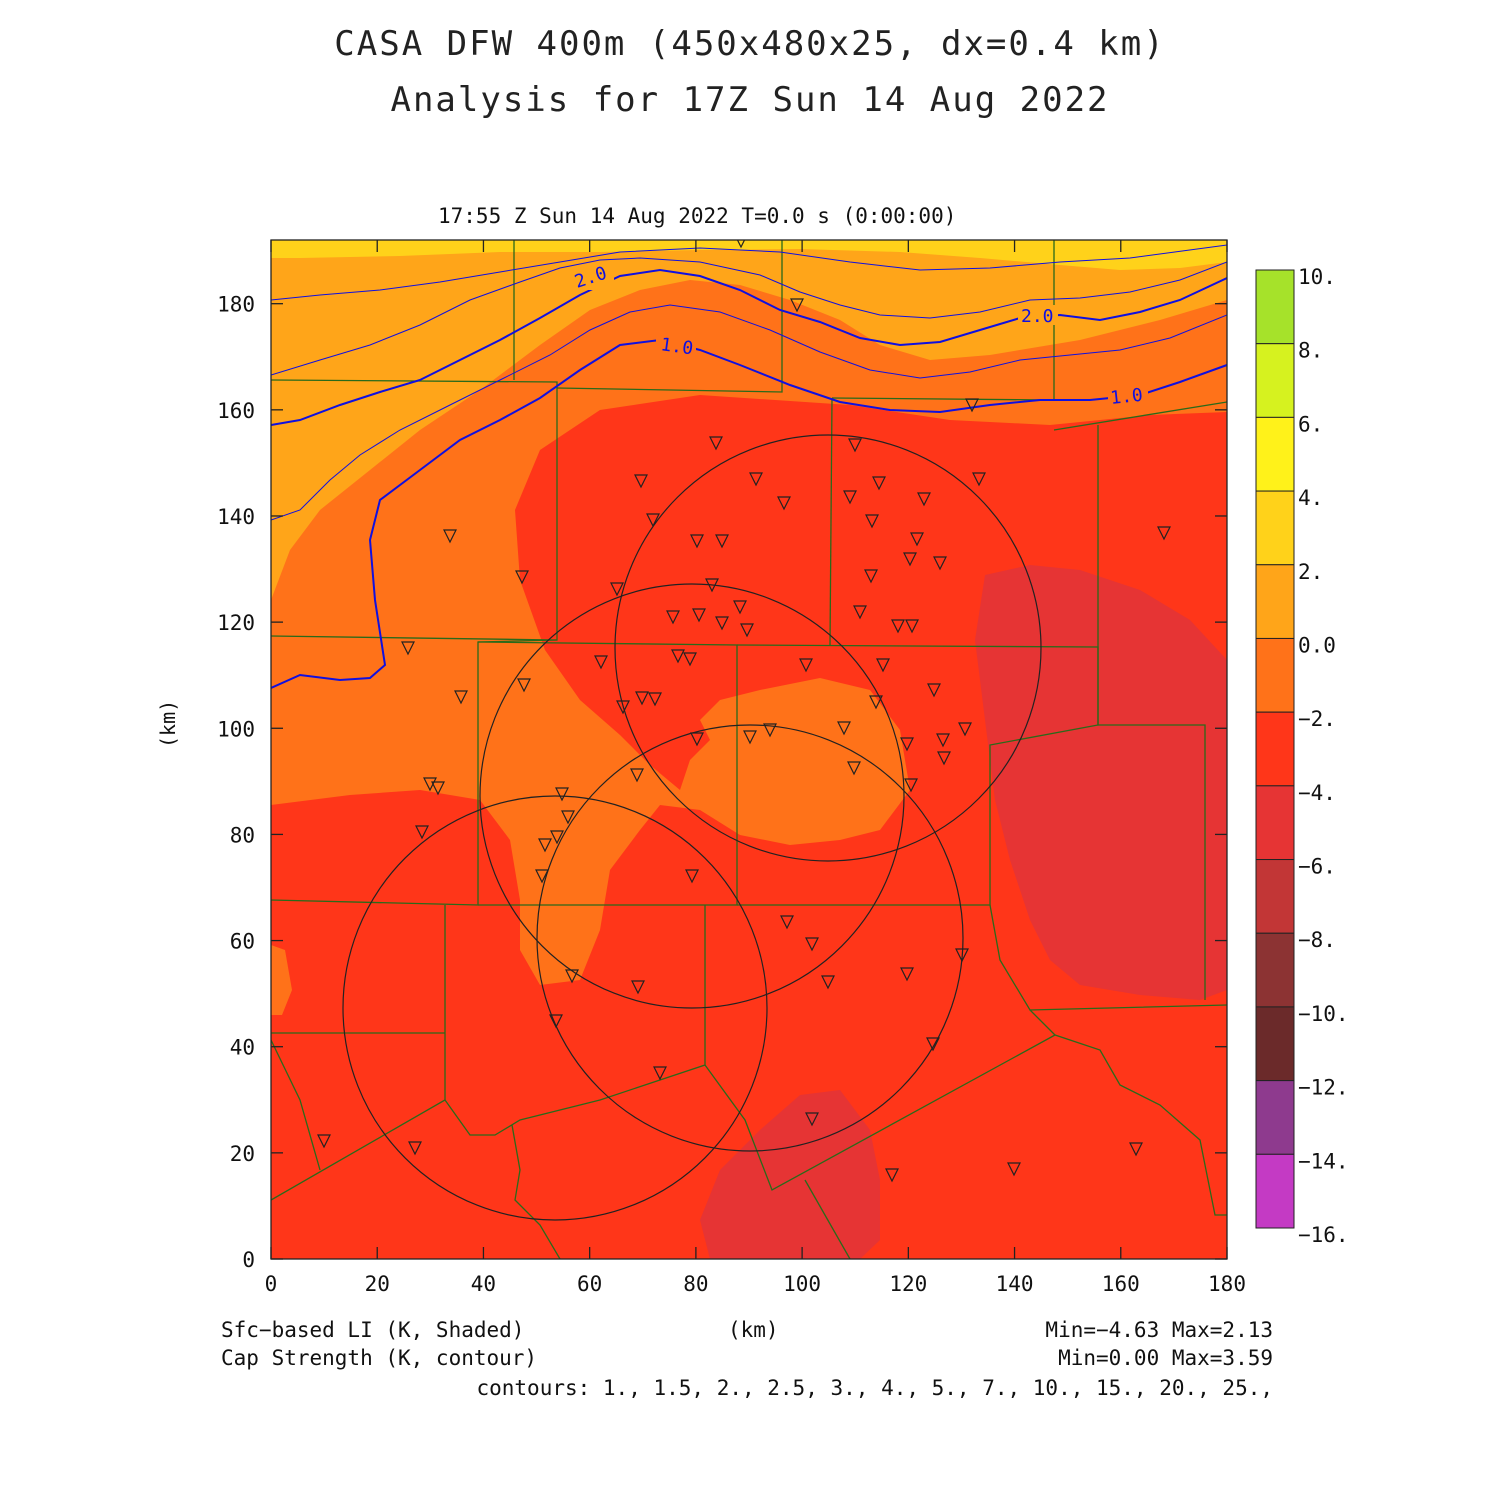 The height and width of the screenshot is (1500, 1500). I want to click on colorbar-label: 10., so click(1317, 277).